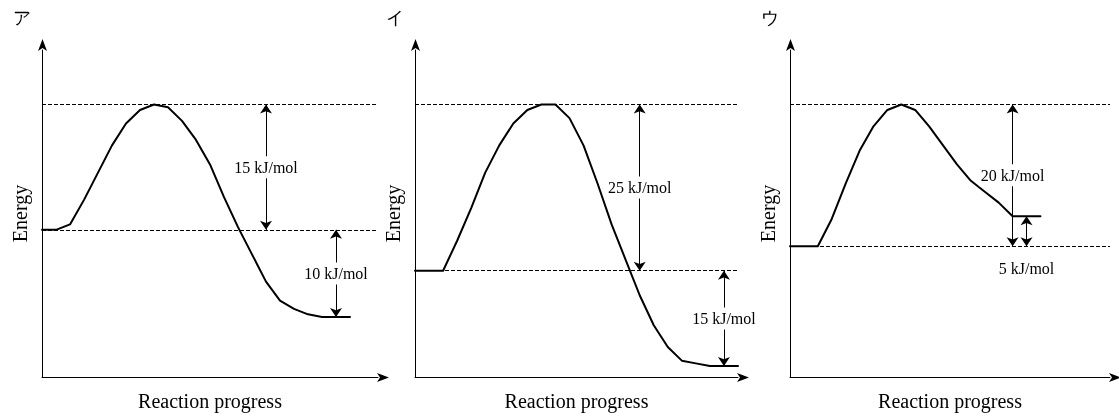  What do you see at coordinates (770, 18) in the screenshot?
I see `chart-title: ウ` at bounding box center [770, 18].